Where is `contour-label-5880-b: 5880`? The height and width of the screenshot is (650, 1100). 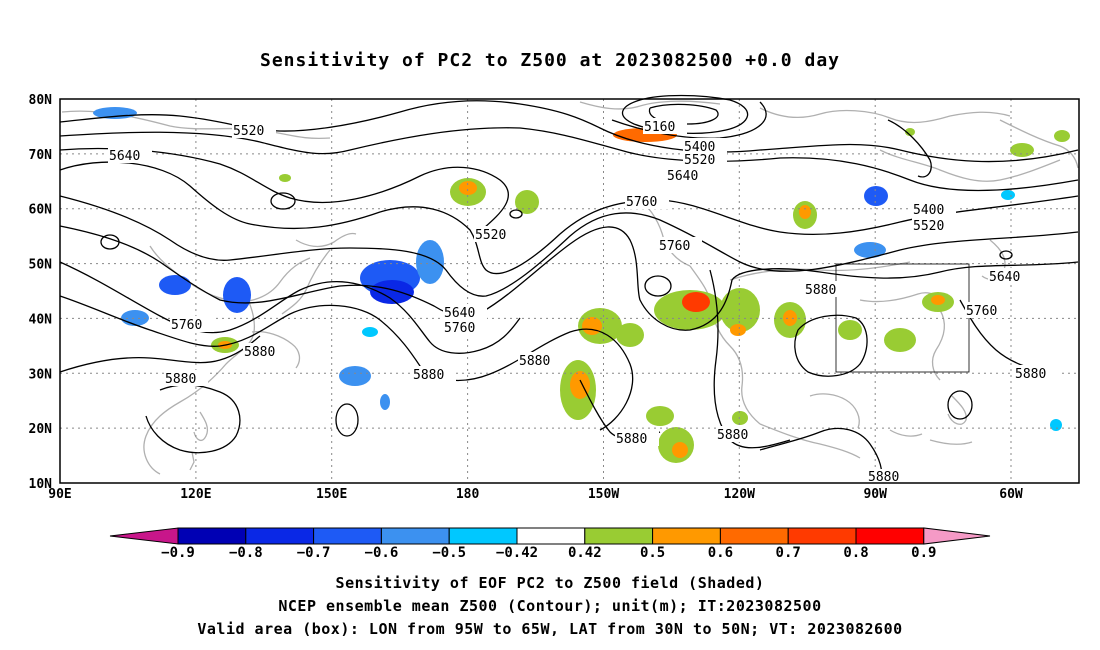
contour-label-5880-b: 5880 is located at coordinates (180, 379).